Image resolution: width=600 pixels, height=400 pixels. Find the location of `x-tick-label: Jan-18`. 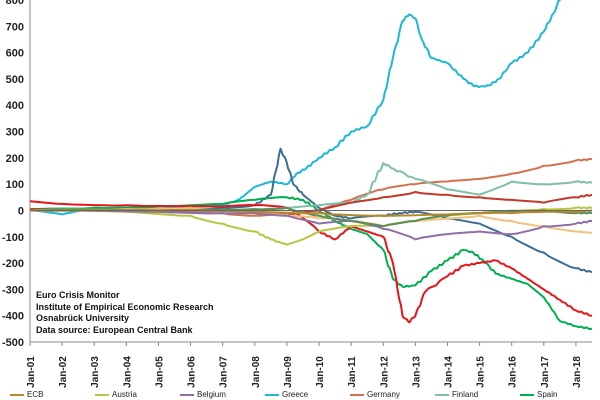

x-tick-label: Jan-18 is located at coordinates (577, 372).